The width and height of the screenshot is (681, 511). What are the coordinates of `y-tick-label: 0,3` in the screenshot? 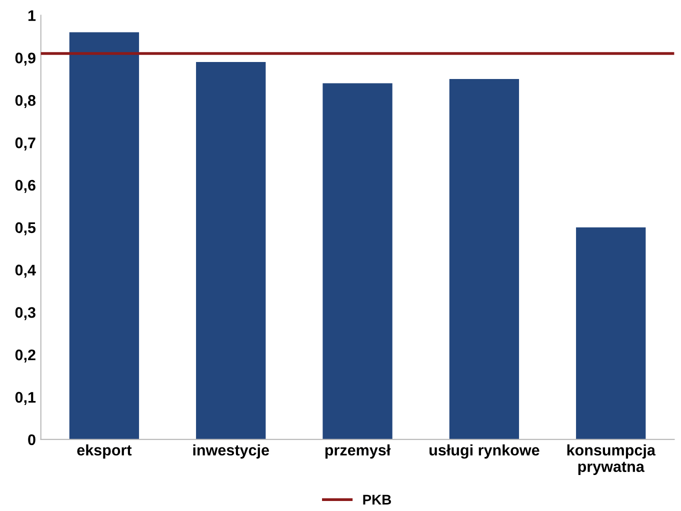 It's located at (25, 313).